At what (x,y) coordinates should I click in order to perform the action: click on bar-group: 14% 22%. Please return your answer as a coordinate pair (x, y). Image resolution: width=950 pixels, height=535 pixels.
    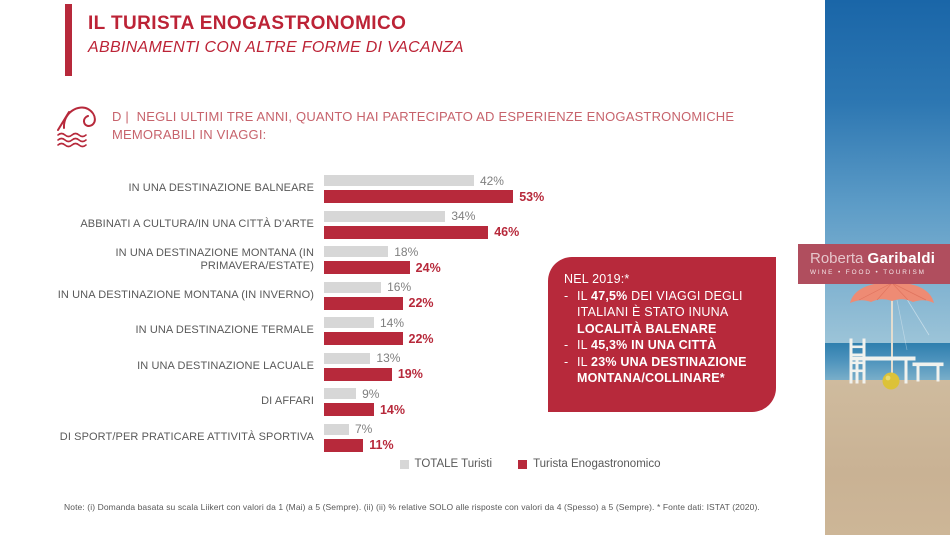
    Looking at the image, I should click on (379, 331).